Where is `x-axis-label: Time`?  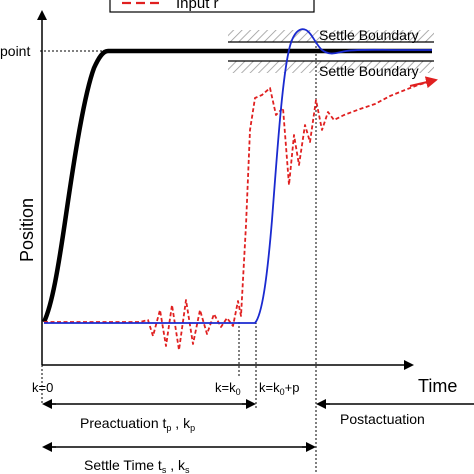
x-axis-label: Time is located at coordinates (437, 386).